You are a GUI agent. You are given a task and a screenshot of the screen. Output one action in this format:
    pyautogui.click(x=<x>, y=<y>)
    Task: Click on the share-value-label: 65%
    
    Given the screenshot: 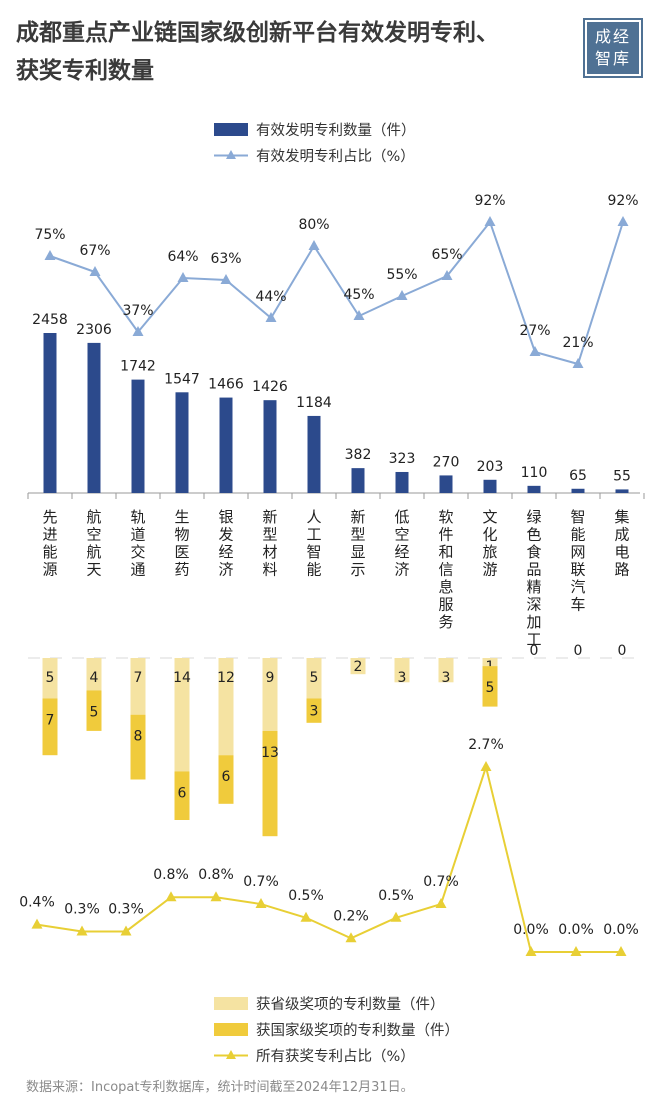 What is the action you would take?
    pyautogui.click(x=446, y=255)
    